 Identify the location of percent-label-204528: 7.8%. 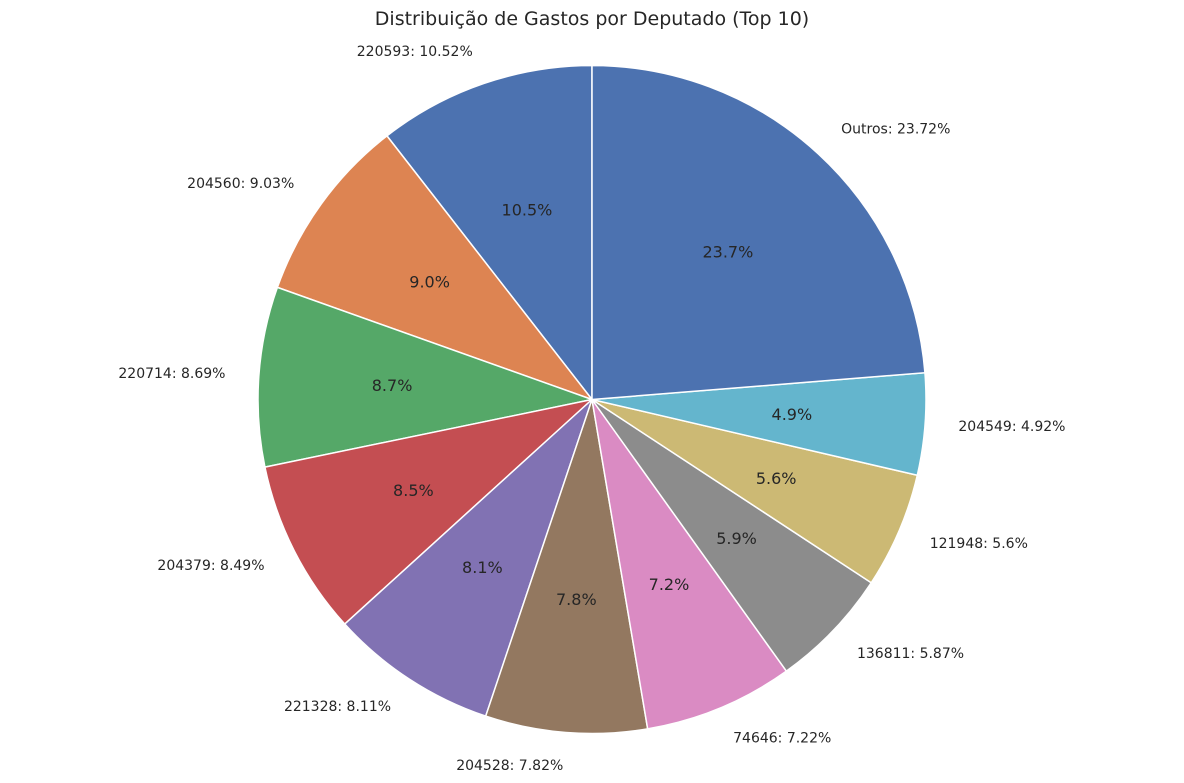
(576, 599).